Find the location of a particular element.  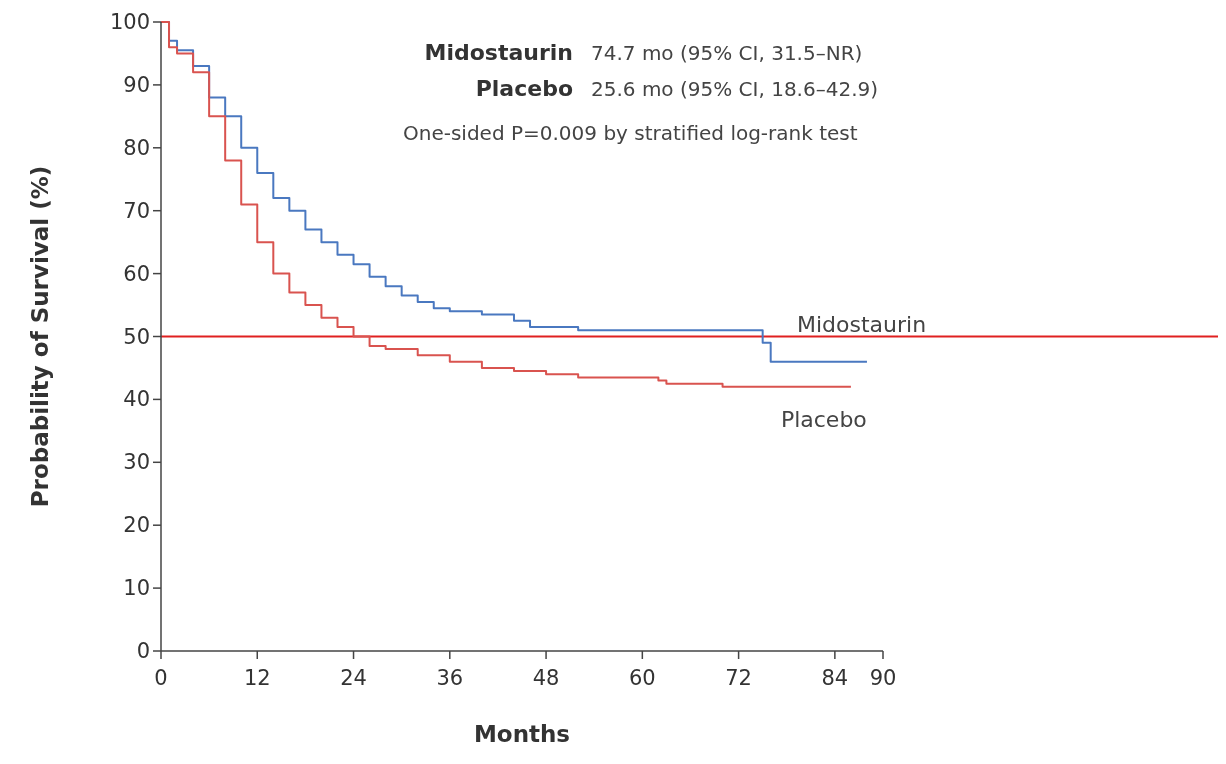

x-tick-label: 36 is located at coordinates (450, 678).